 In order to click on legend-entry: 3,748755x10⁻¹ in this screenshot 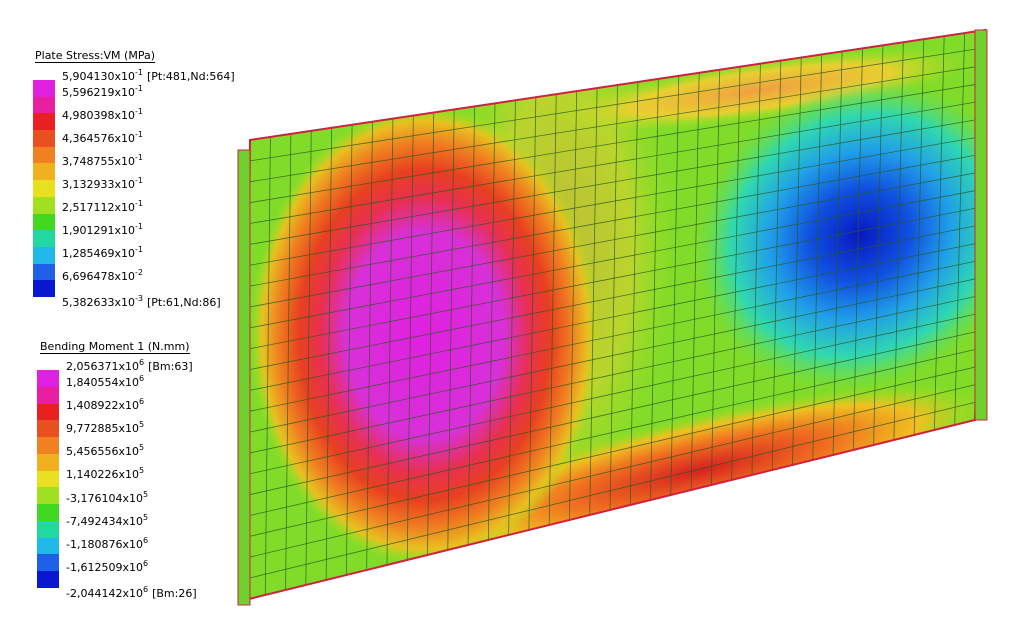, I will do `click(102, 160)`.